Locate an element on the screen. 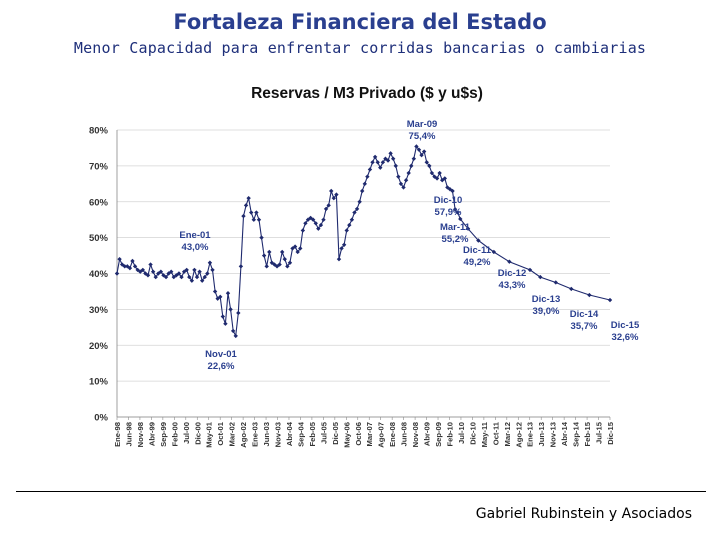 This screenshot has height=540, width=720. x-tick-label: Abr-14 is located at coordinates (564, 433).